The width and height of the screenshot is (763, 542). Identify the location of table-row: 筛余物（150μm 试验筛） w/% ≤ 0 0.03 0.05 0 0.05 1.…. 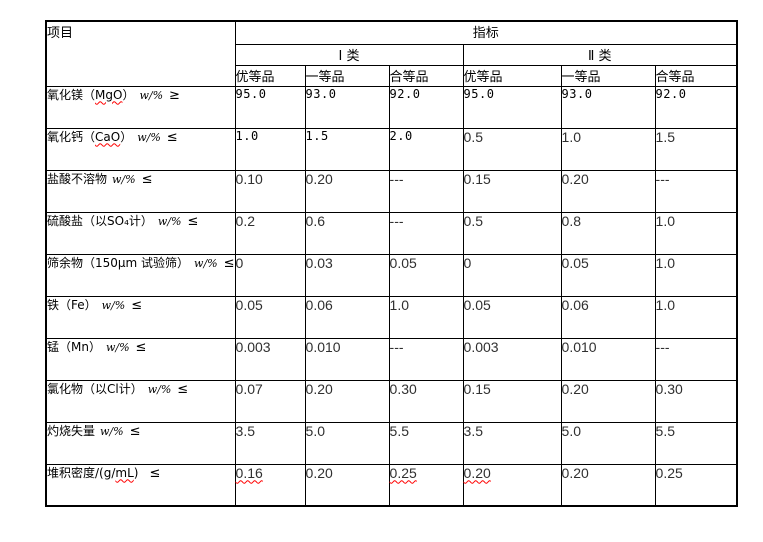
(391, 275).